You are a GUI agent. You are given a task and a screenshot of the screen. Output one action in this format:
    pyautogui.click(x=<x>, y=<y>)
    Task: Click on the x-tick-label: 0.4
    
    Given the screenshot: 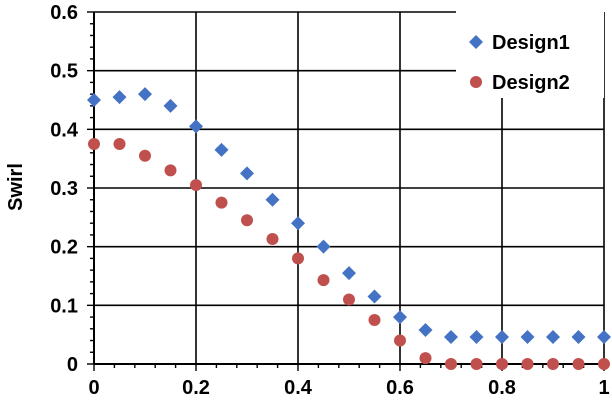 What is the action you would take?
    pyautogui.click(x=298, y=388)
    